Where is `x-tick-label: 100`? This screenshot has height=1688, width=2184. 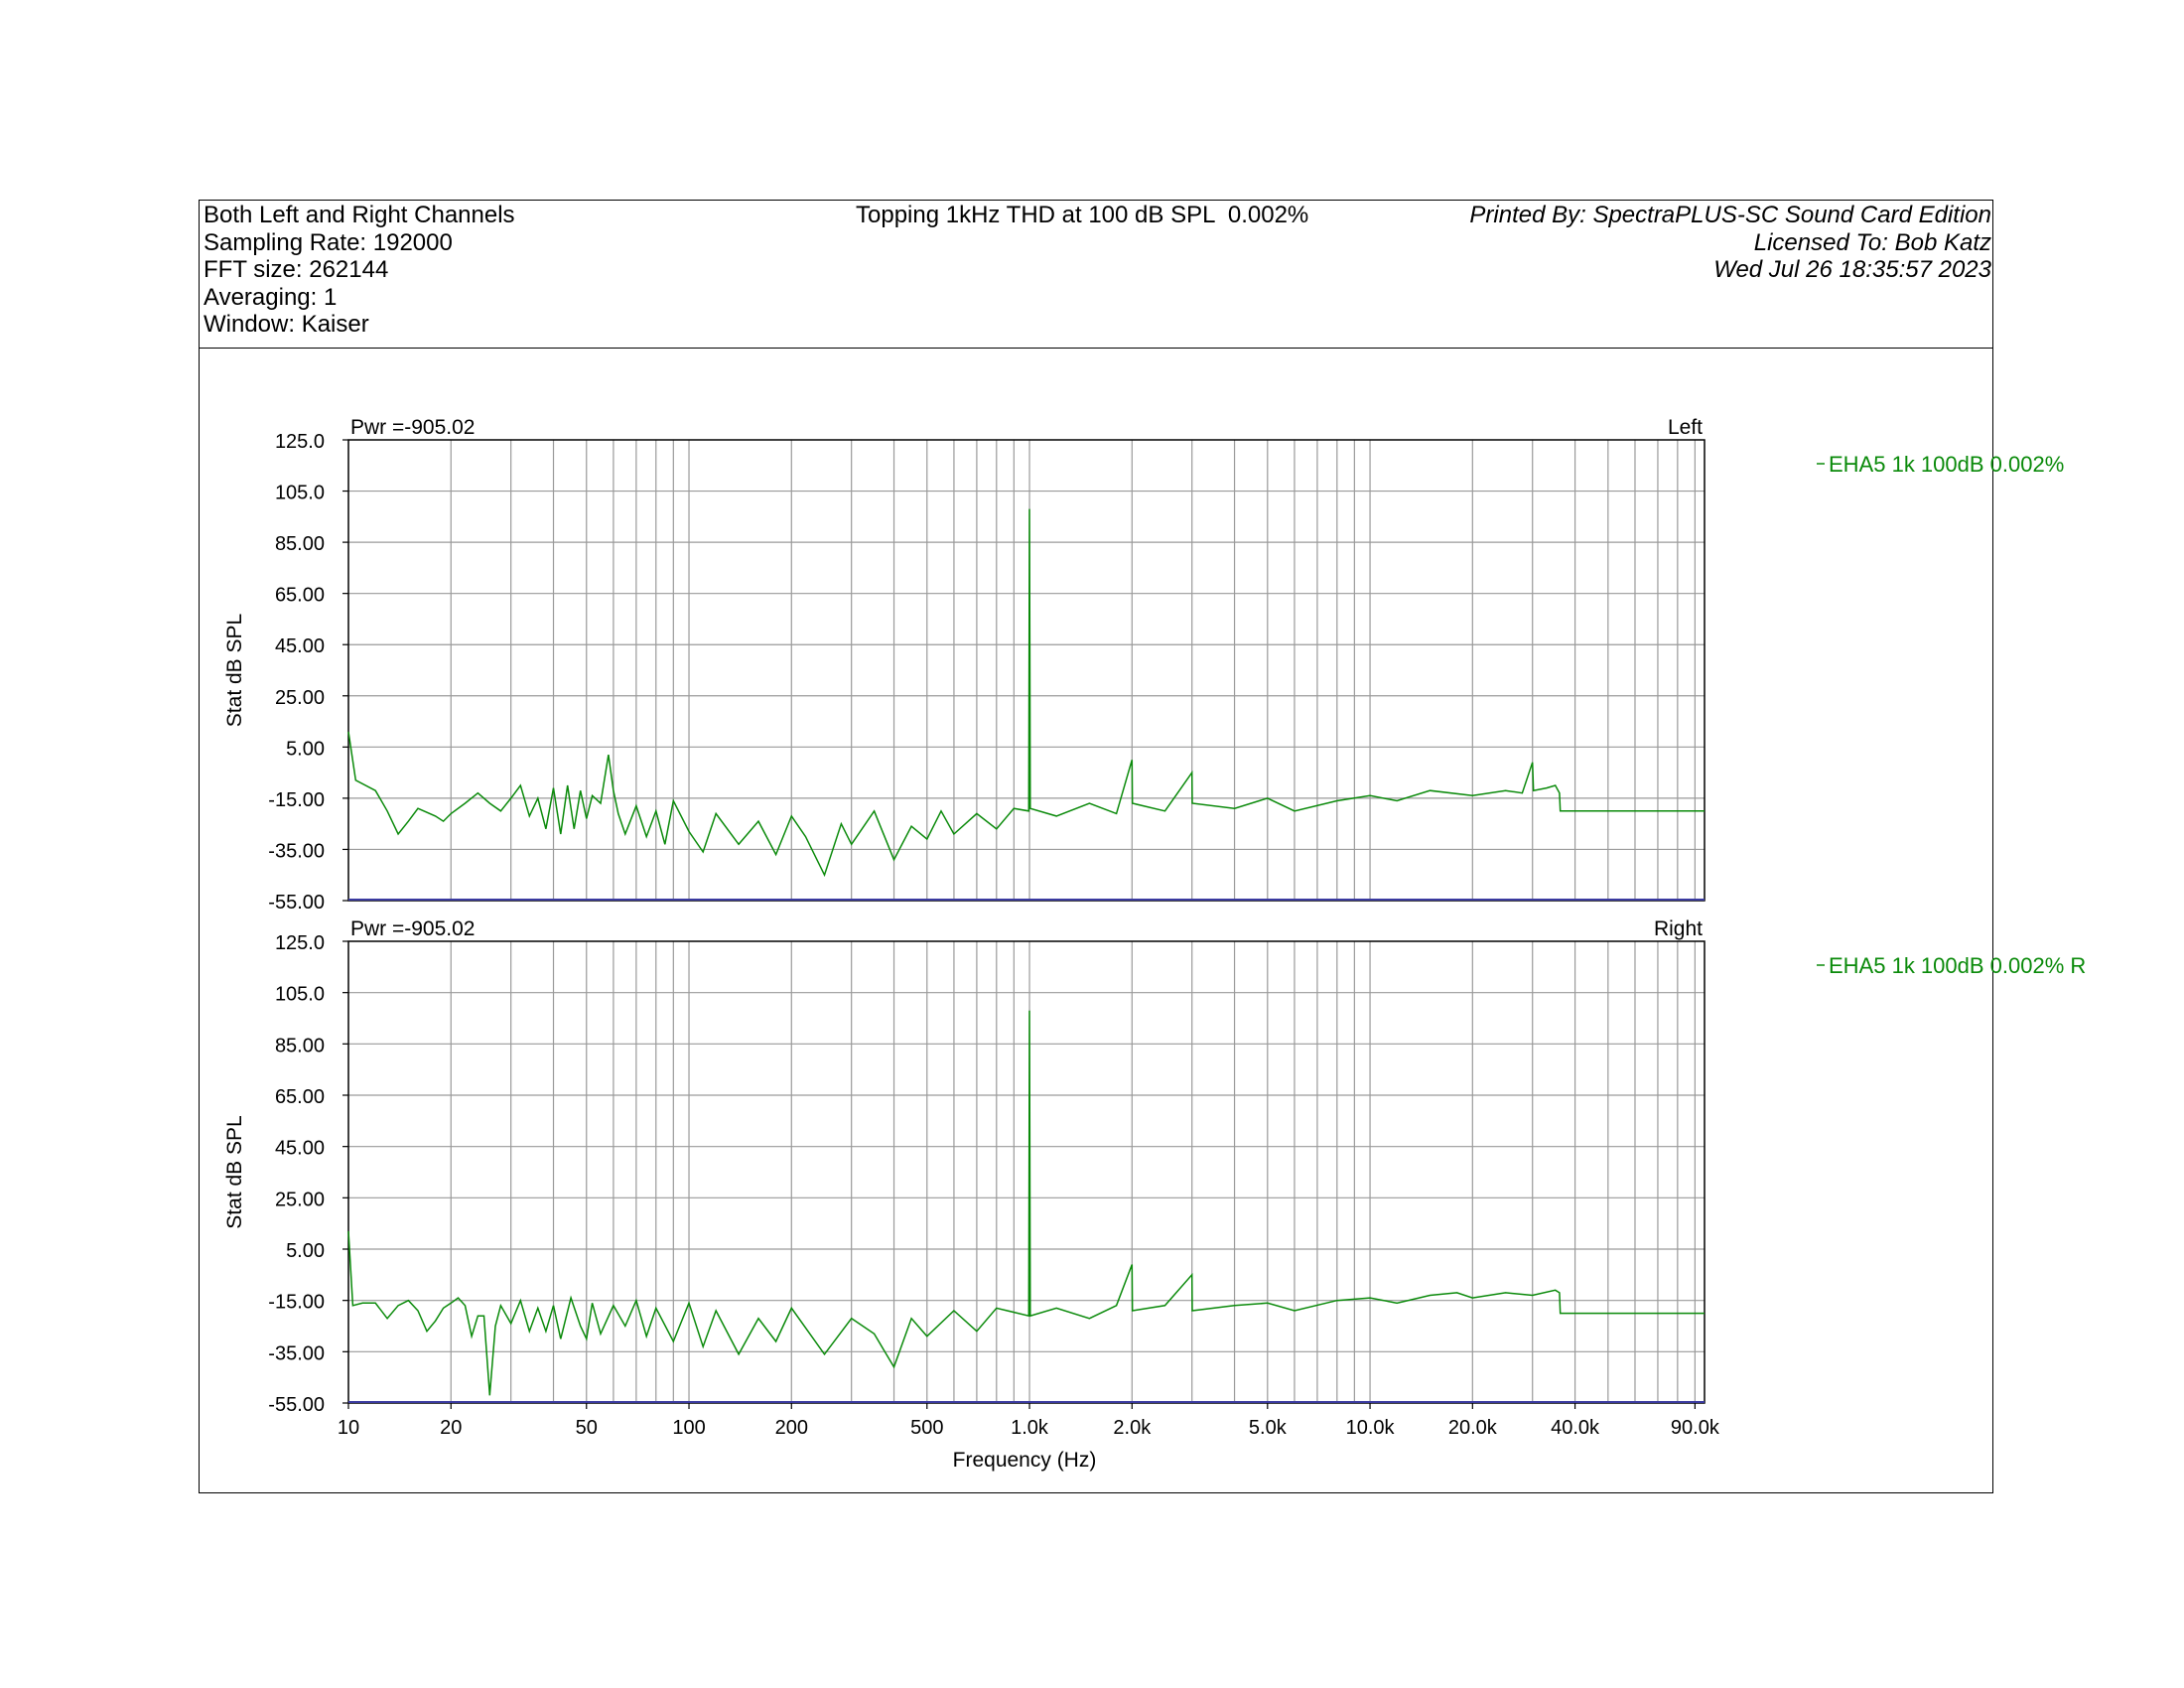 x-tick-label: 100 is located at coordinates (688, 1428).